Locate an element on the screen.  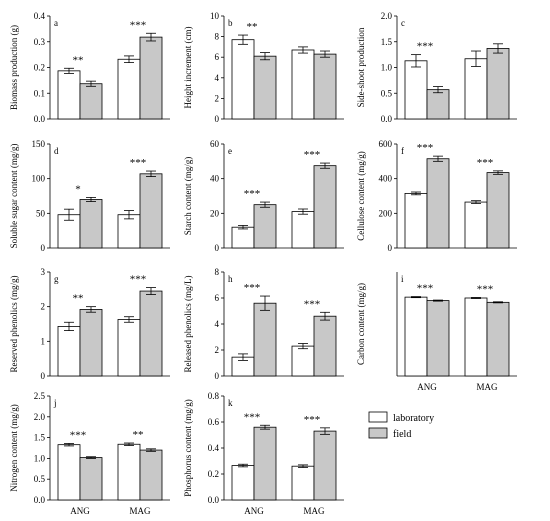
y-tick-label: 1 is located at coordinates (43, 341).